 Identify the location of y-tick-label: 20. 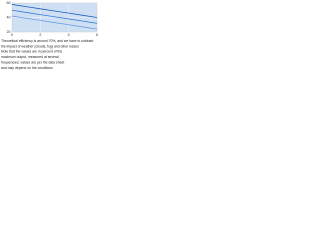
(9, 32).